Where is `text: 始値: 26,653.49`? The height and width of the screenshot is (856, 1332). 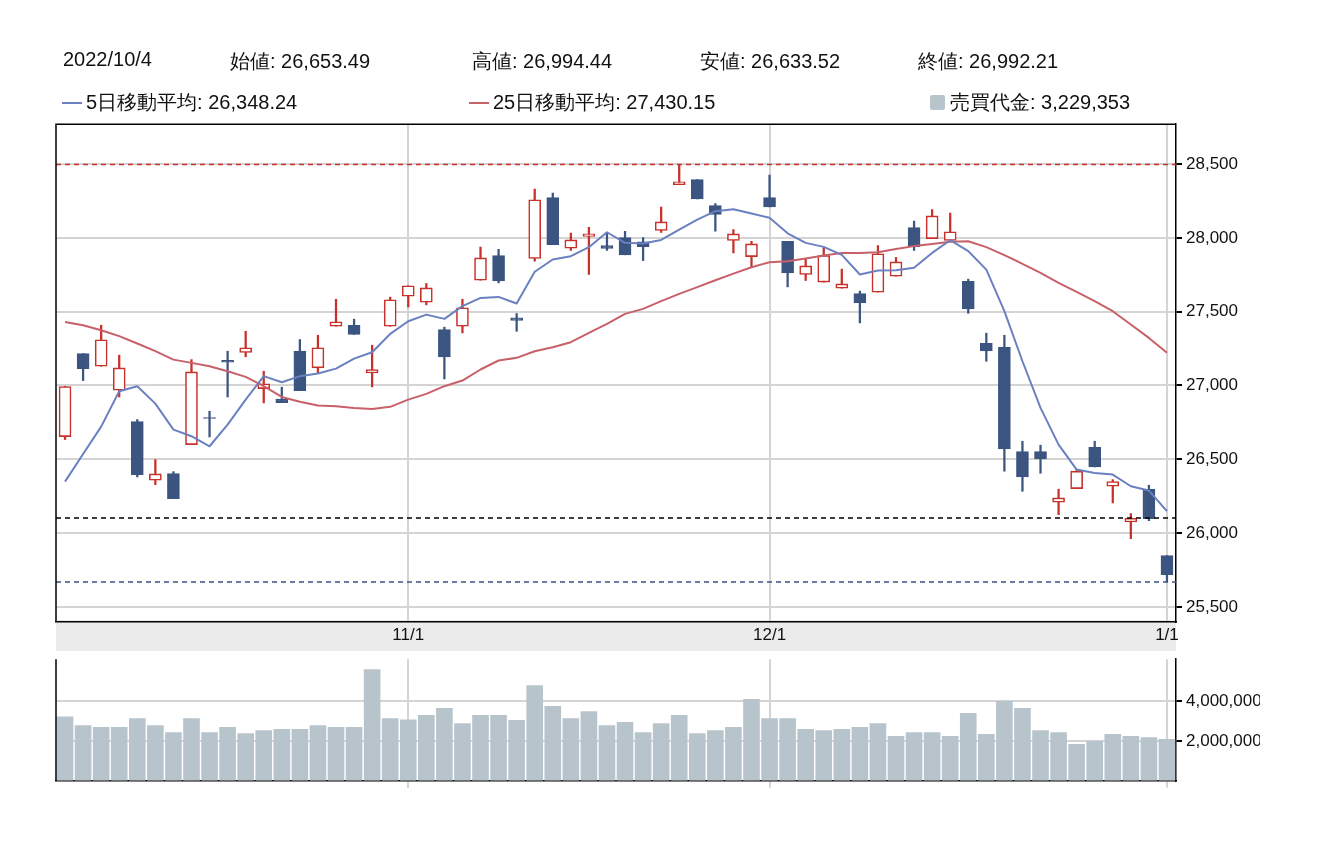
text: 始値: 26,653.49 is located at coordinates (300, 61).